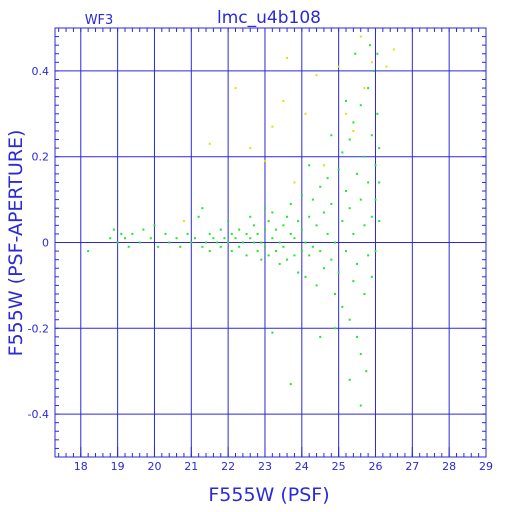 This screenshot has width=512, height=512. What do you see at coordinates (45, 243) in the screenshot?
I see `y-tick-label: 0` at bounding box center [45, 243].